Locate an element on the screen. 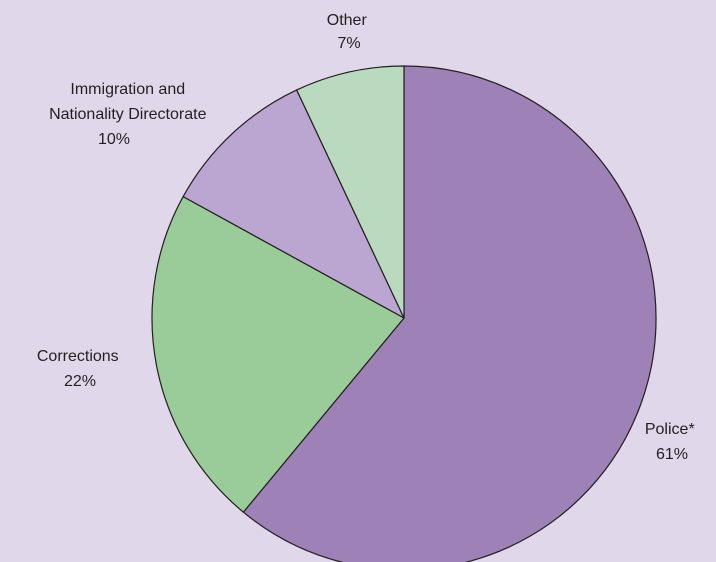  slice-label-corrections: Corrections 22% is located at coordinates (80, 369).